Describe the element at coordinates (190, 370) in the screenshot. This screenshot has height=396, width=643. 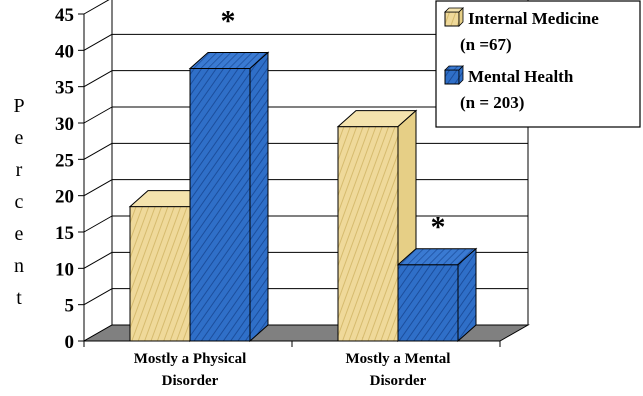
I see `category-label: Mostly a Physical Disorder` at that location.